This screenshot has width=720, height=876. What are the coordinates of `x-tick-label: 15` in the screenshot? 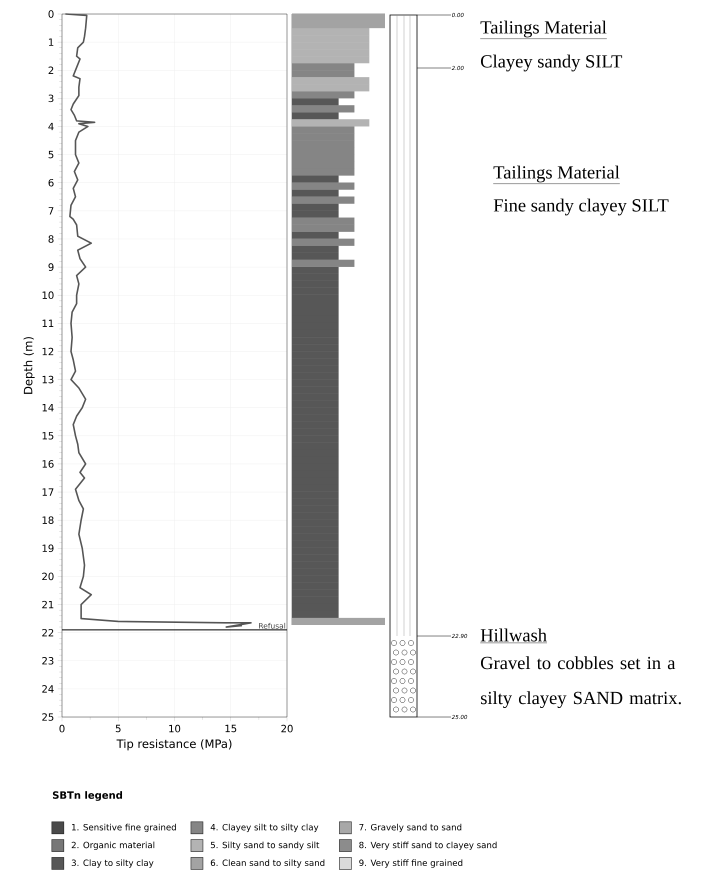 It's located at (230, 728).